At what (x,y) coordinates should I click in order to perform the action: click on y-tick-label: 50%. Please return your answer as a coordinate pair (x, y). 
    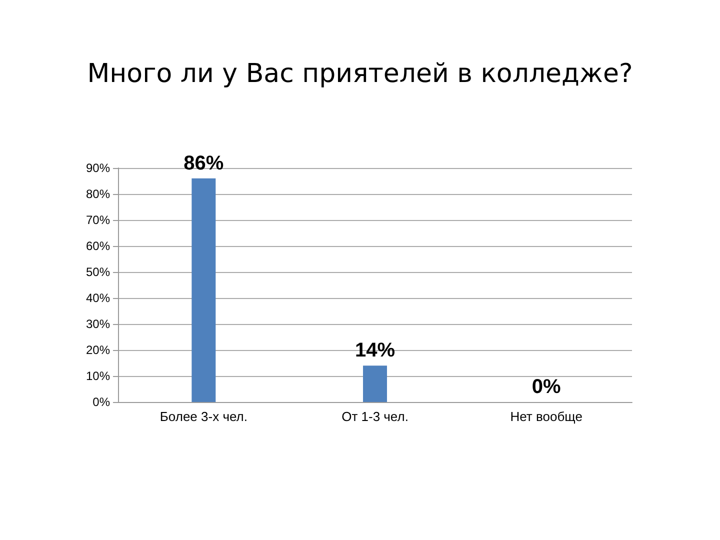
    Looking at the image, I should click on (98, 272).